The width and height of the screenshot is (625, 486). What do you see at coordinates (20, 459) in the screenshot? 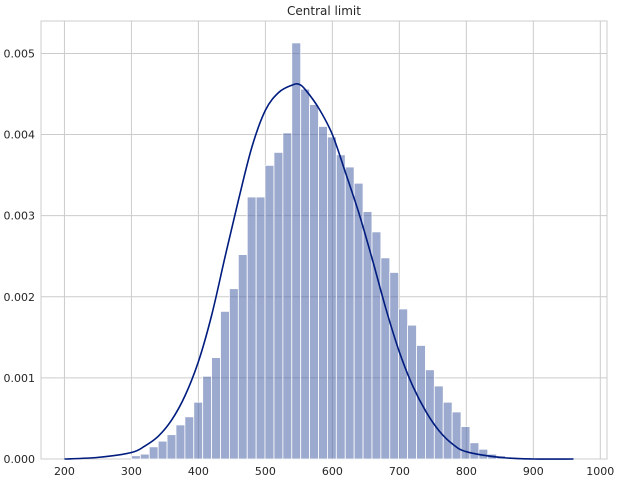
I see `y-tick-label: 0.000` at bounding box center [20, 459].